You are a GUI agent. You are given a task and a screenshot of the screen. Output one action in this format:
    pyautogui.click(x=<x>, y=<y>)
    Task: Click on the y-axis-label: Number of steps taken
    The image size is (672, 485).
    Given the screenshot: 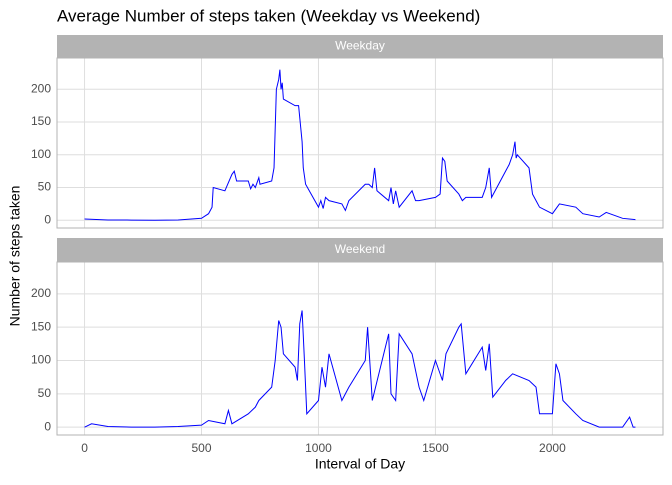 What is the action you would take?
    pyautogui.click(x=15, y=256)
    